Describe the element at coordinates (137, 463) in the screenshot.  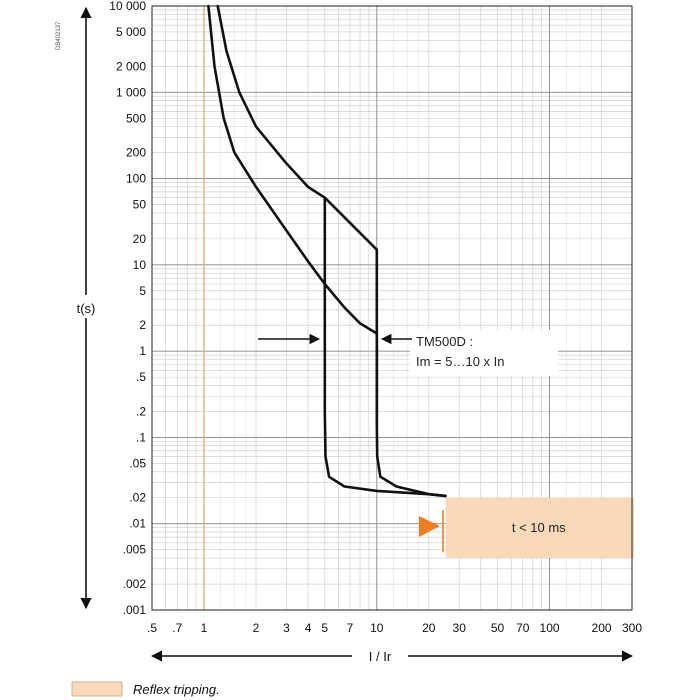
I see `y-tick-label: .05` at that location.